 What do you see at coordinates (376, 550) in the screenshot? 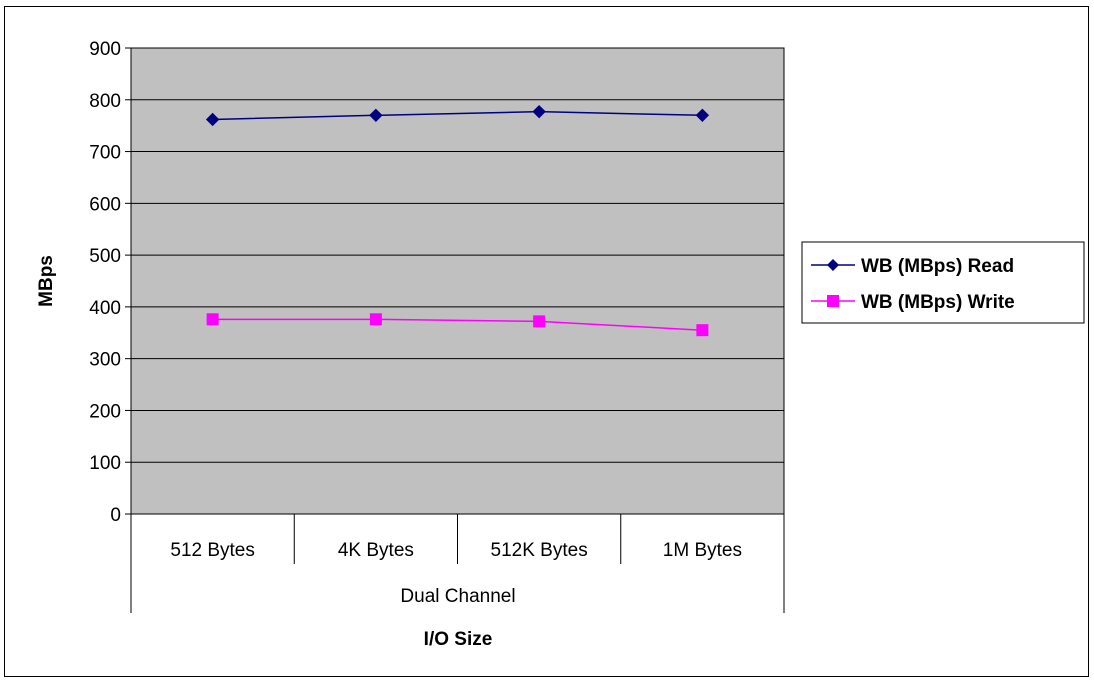
I see `x-tick-label: 4K Bytes` at bounding box center [376, 550].